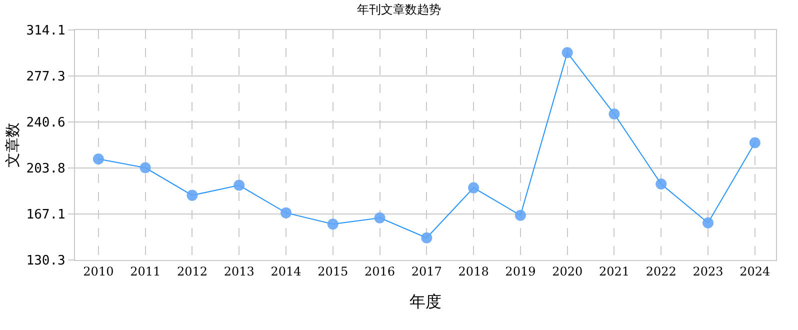 This screenshot has height=330, width=798. Describe the element at coordinates (46, 31) in the screenshot. I see `y-tick-label: 314.1` at that location.